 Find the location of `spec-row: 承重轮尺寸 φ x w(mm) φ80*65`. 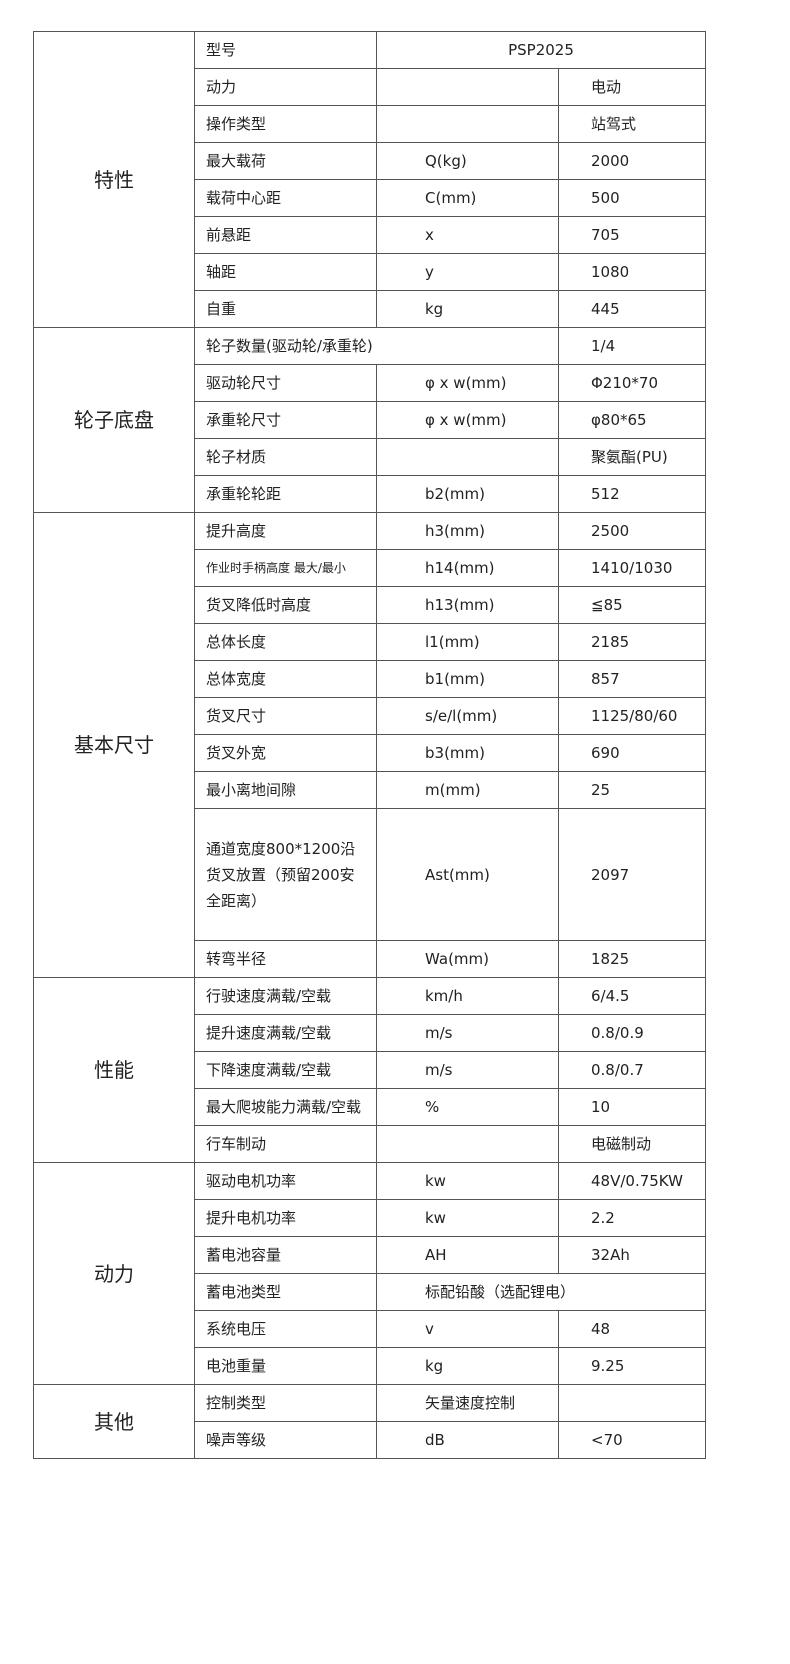

spec-row: 承重轮尺寸 φ x w(mm) φ80*65 is located at coordinates (370, 420).